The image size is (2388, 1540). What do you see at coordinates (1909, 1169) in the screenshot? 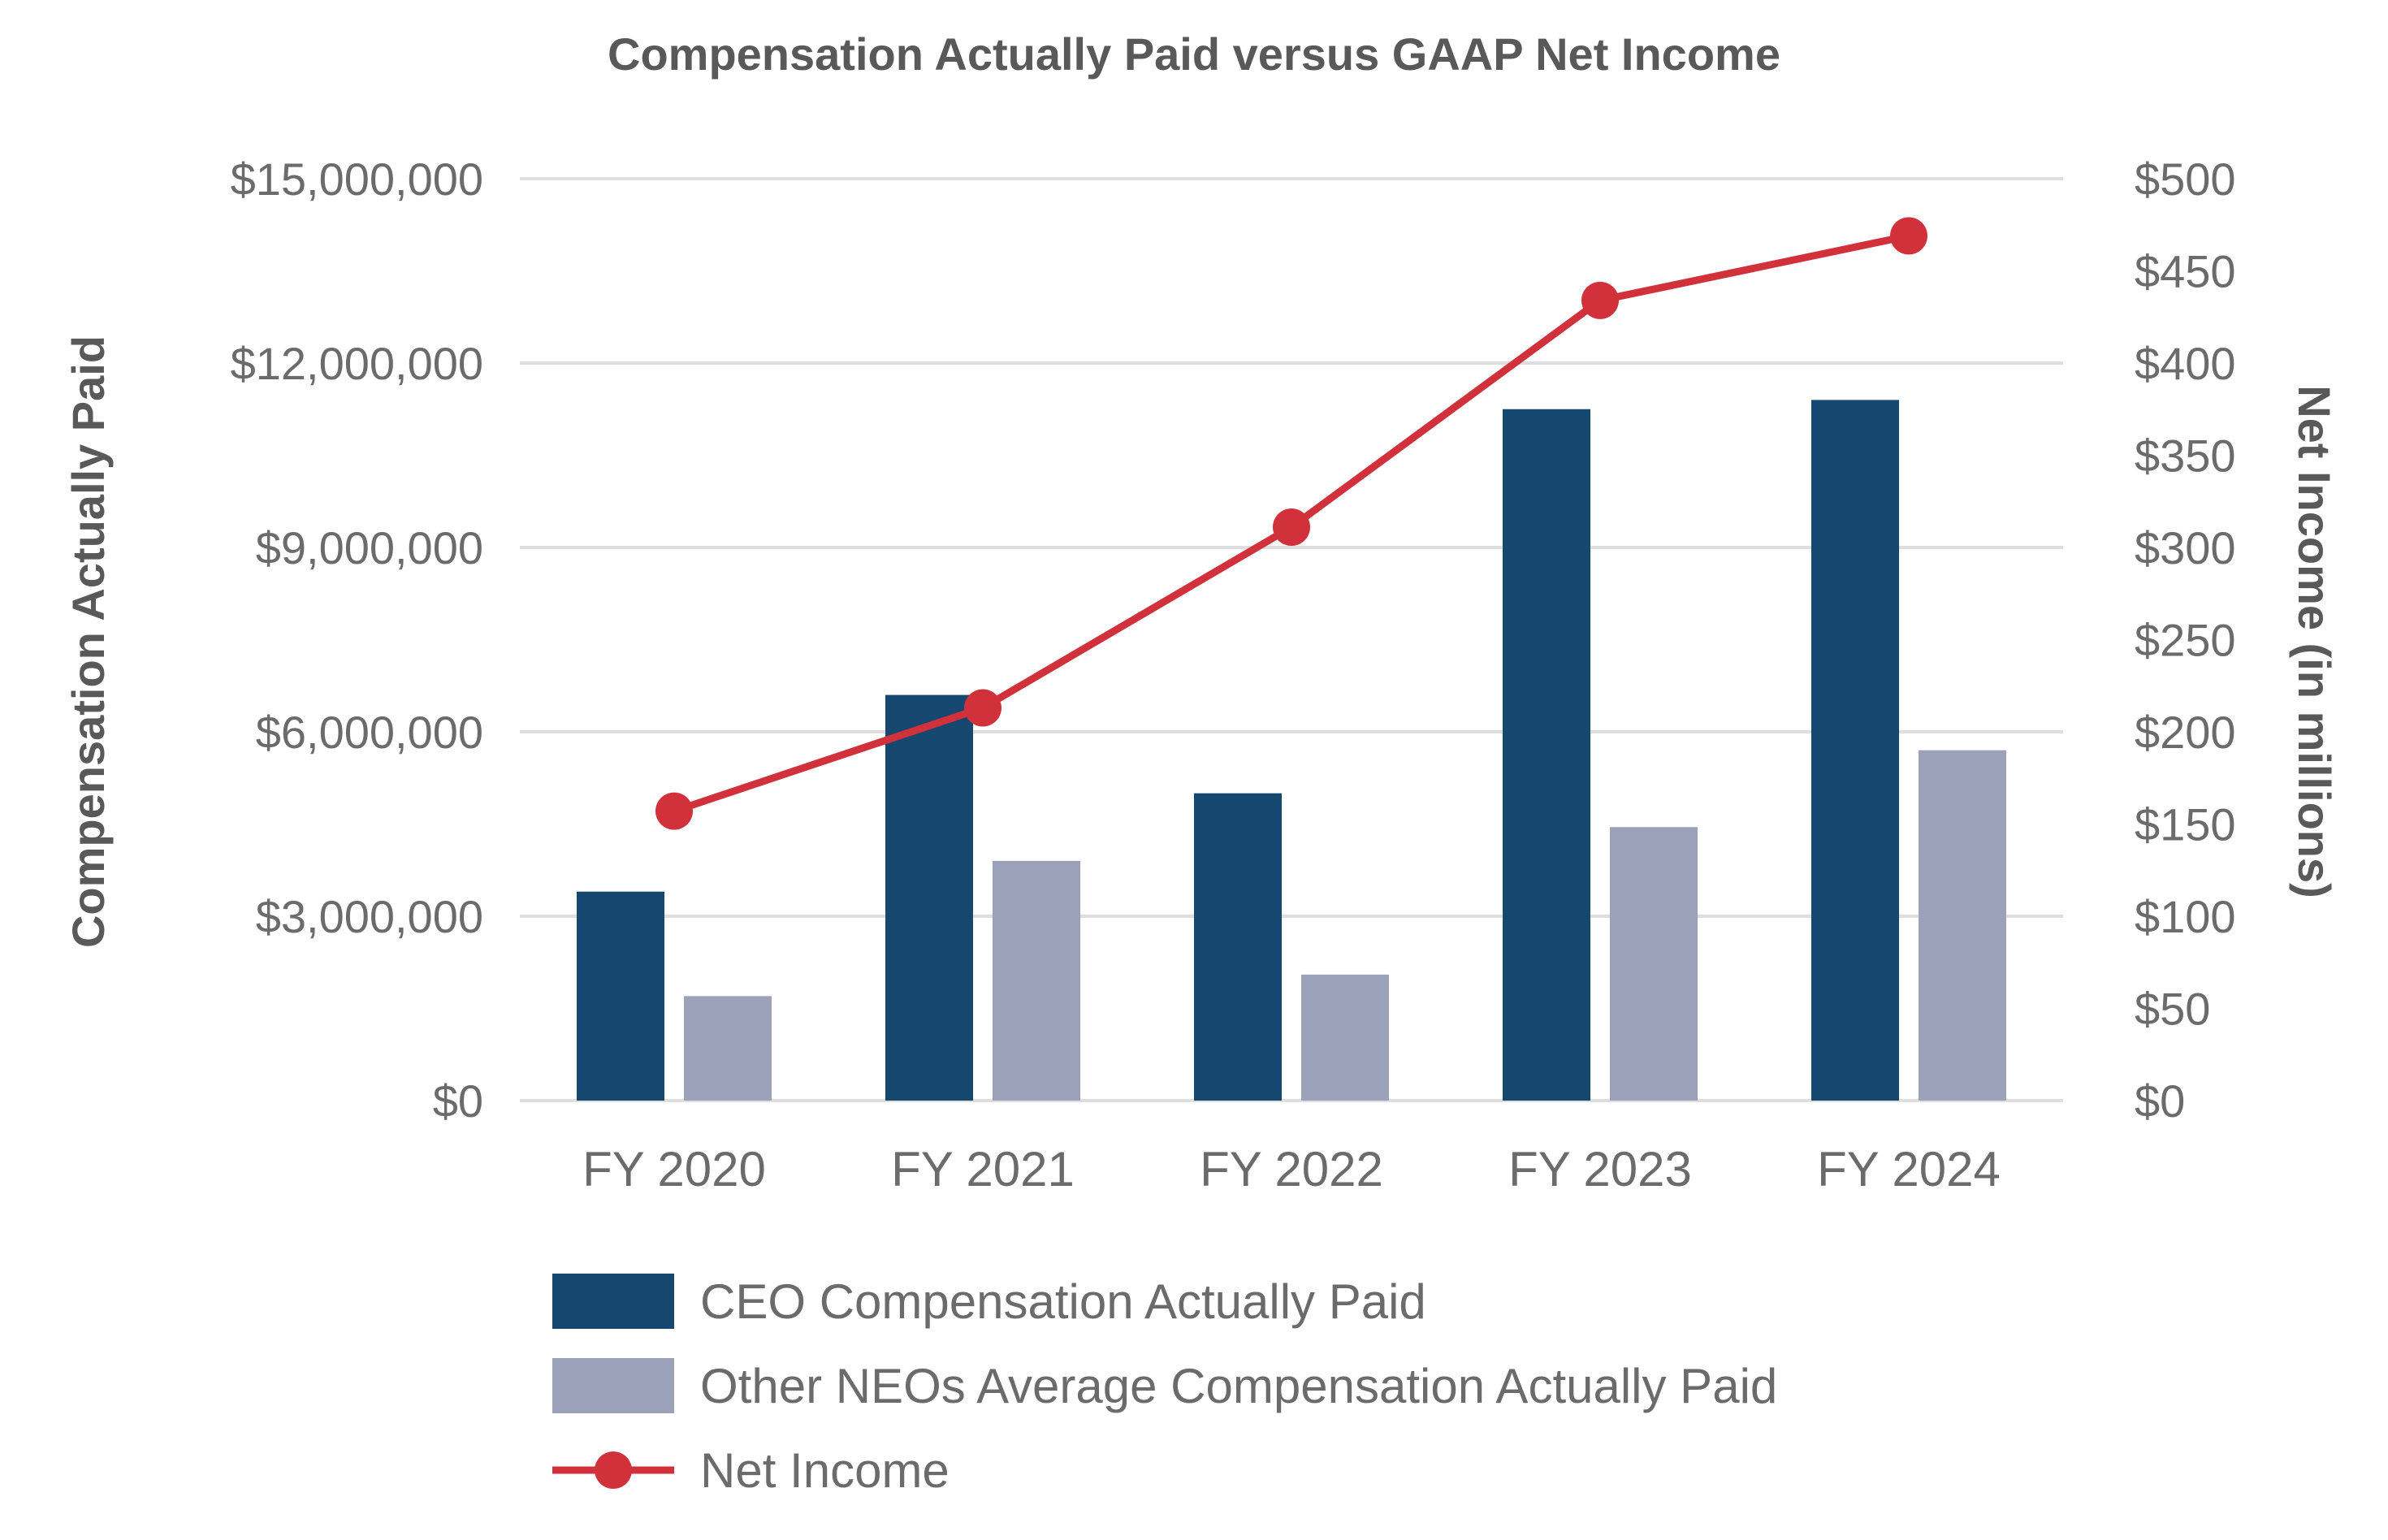
I see `x-tick-label: FY 2024` at bounding box center [1909, 1169].